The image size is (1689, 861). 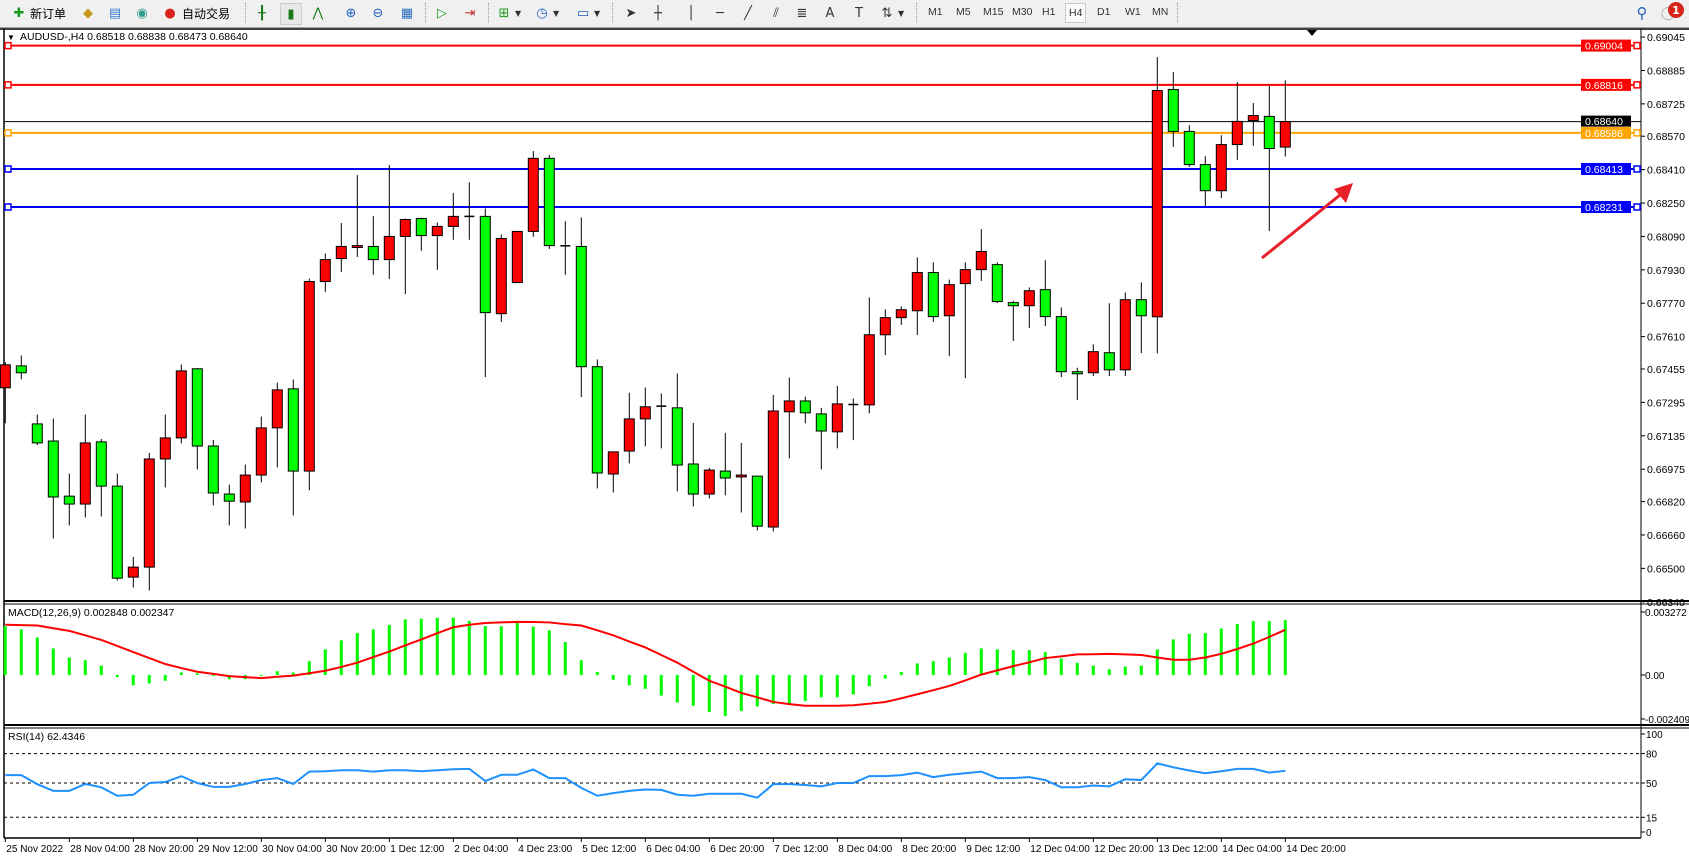 I want to click on price-tag-label: 0.68413, so click(x=1604, y=170).